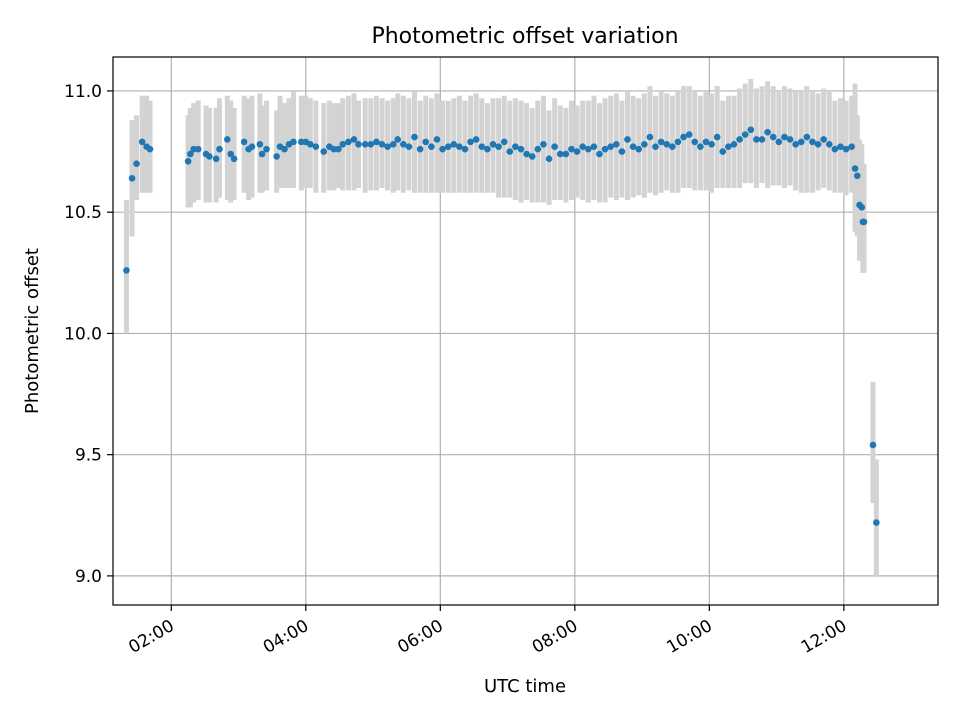 The width and height of the screenshot is (960, 720). What do you see at coordinates (524, 36) in the screenshot?
I see `chart-title: Photometric offset variation` at bounding box center [524, 36].